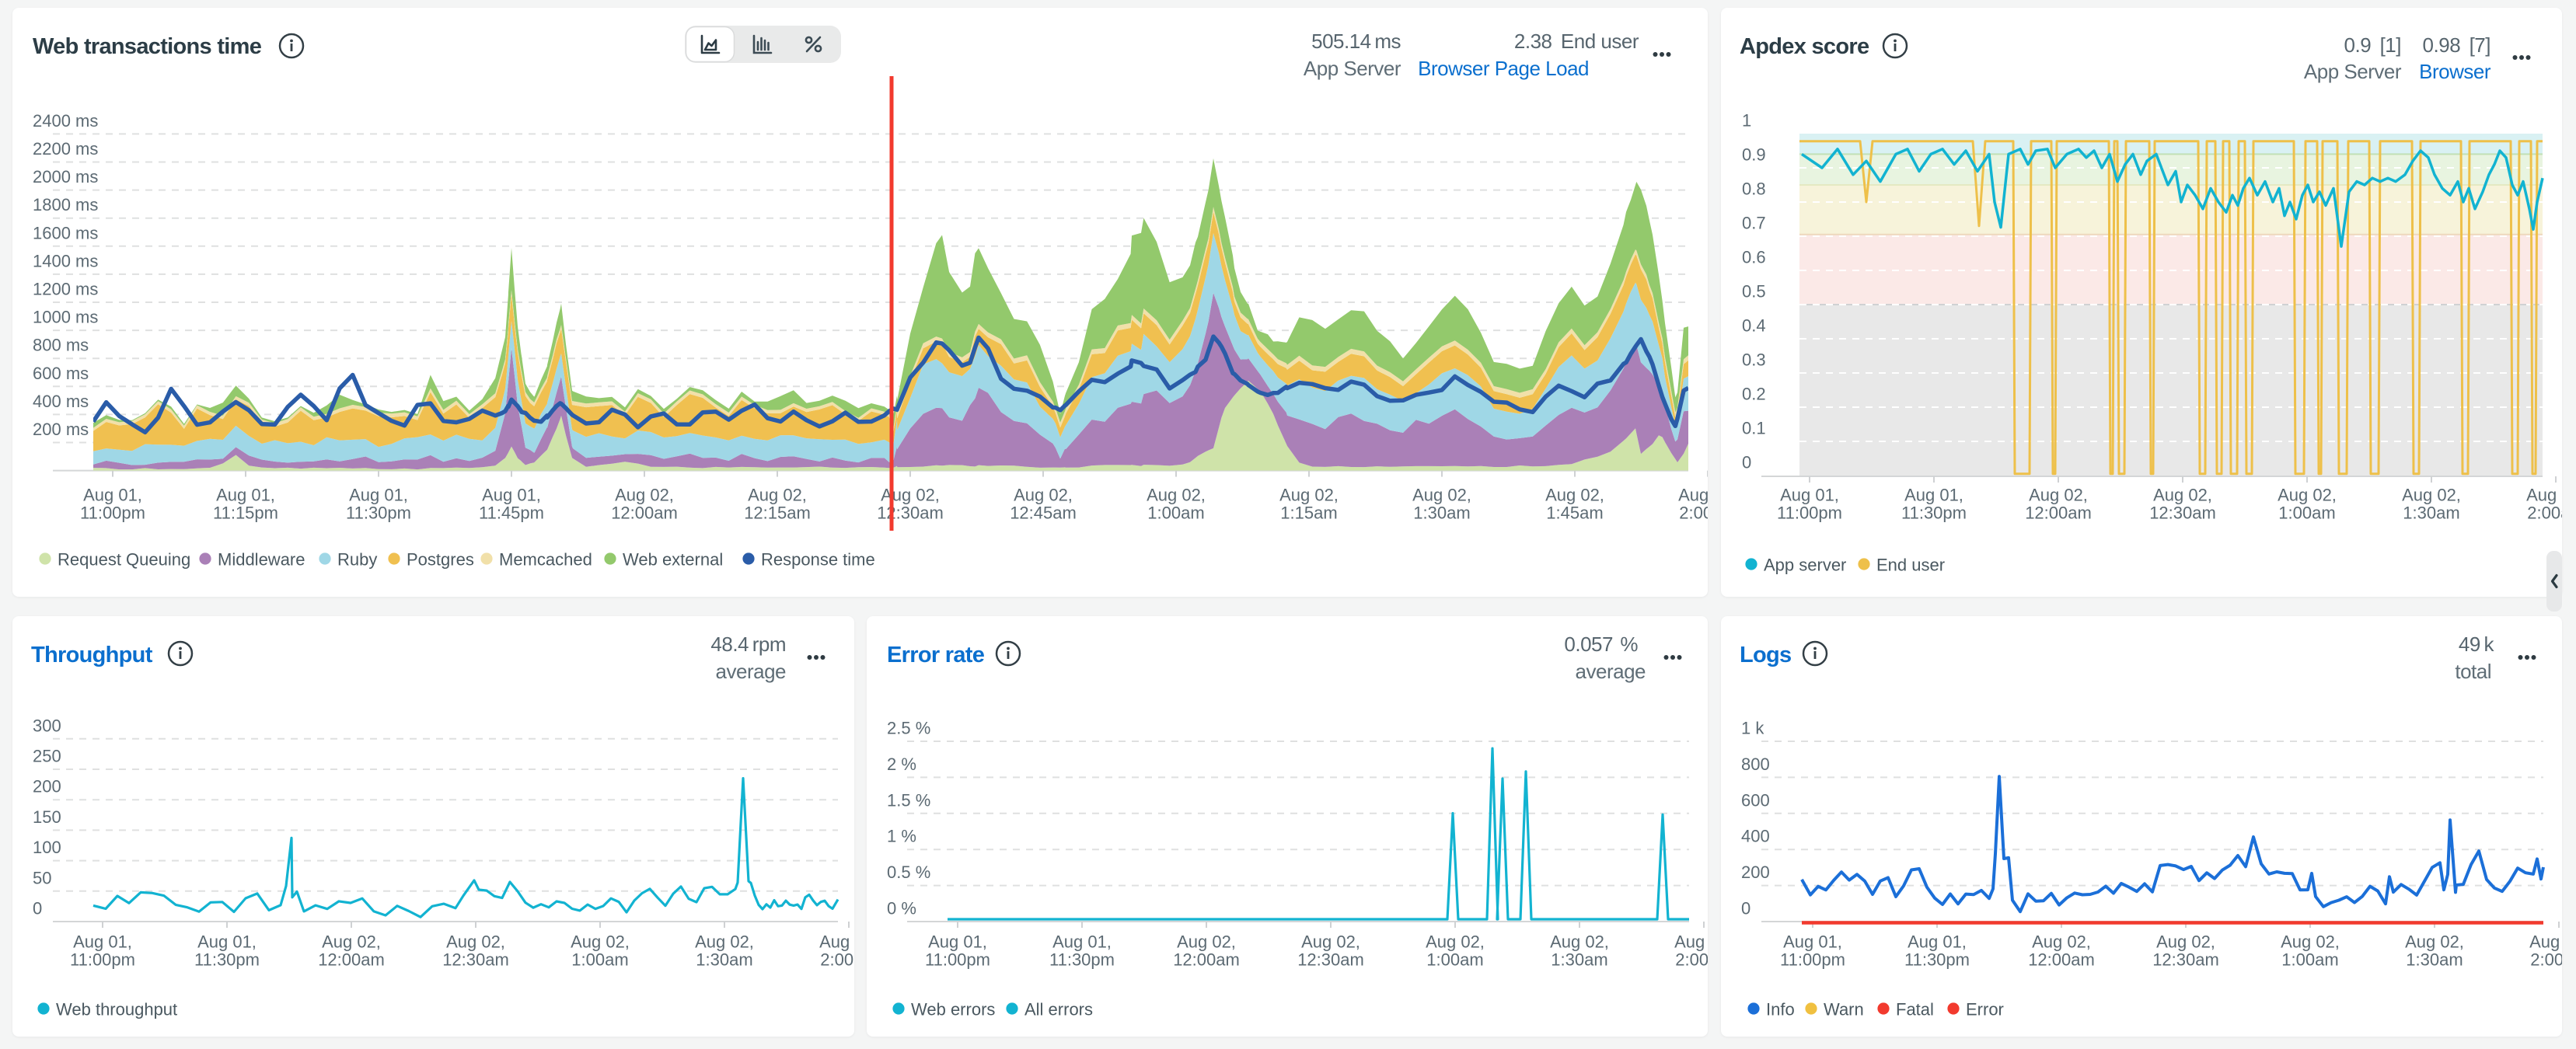 Image resolution: width=2576 pixels, height=1049 pixels. Describe the element at coordinates (1504, 68) in the screenshot. I see `svg-text: Browser Page Load` at that location.